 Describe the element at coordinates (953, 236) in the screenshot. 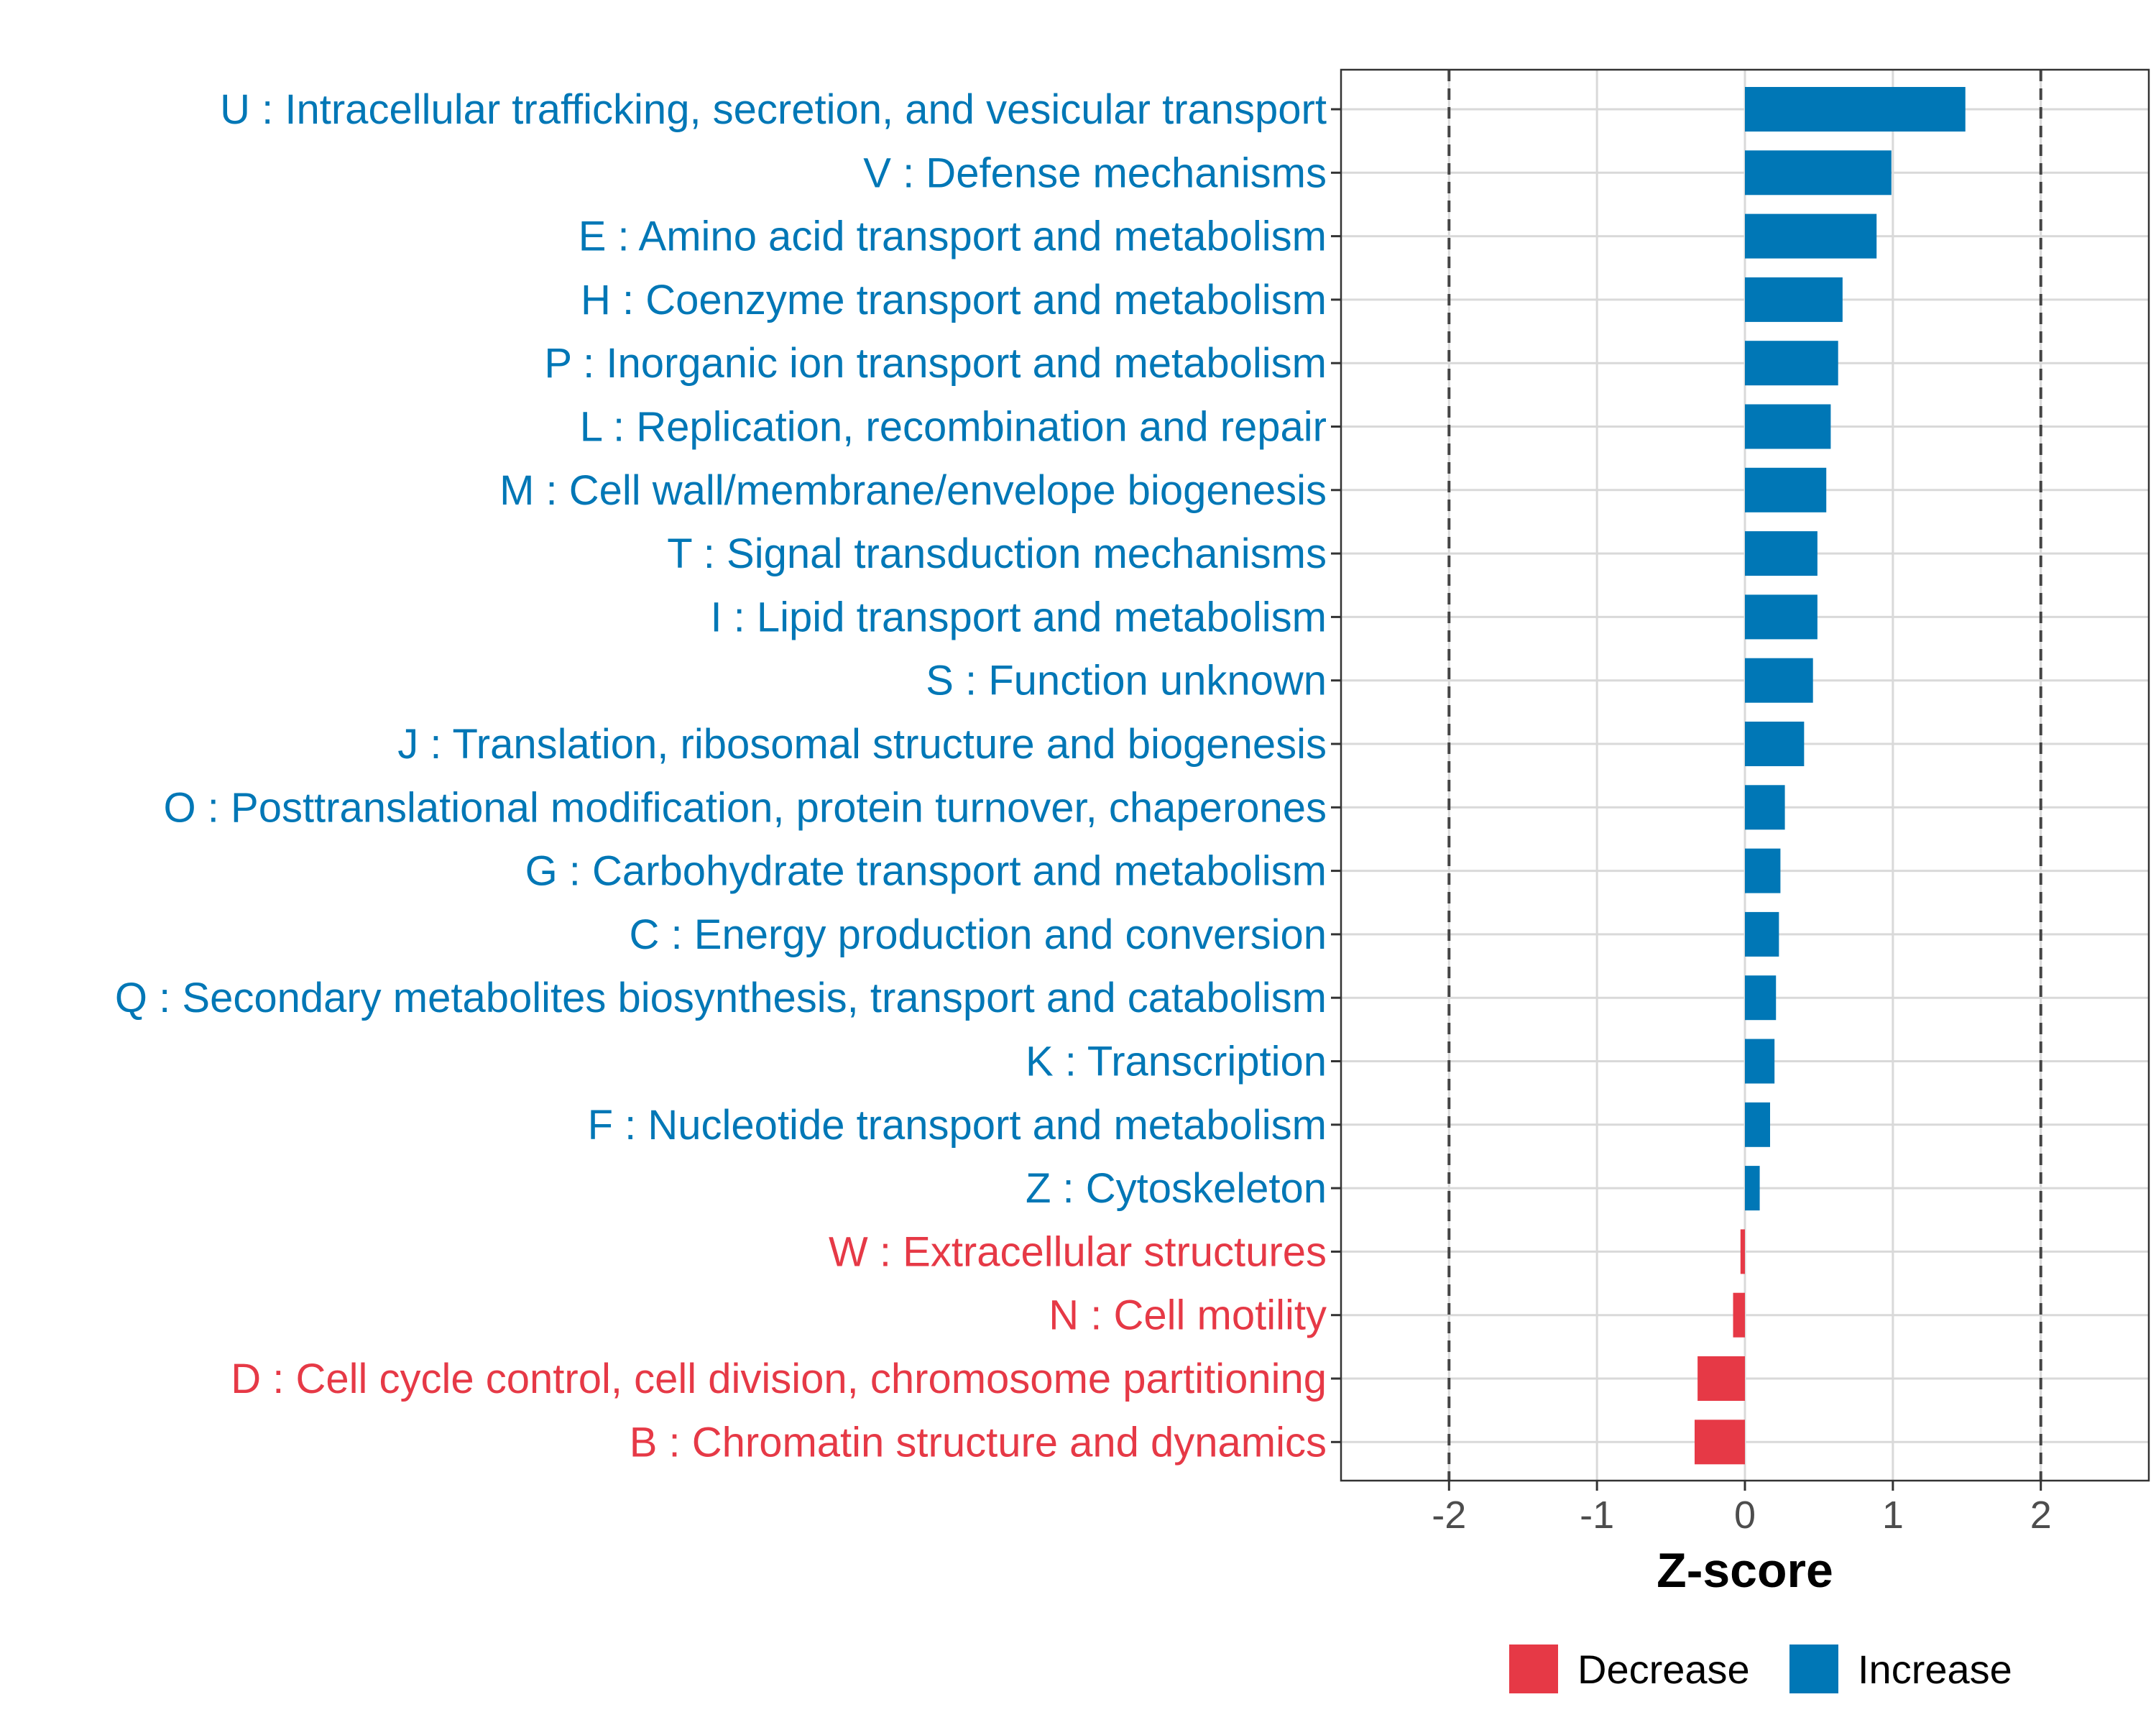

I see `category-label: E : Amino acid transport and metabolism` at that location.